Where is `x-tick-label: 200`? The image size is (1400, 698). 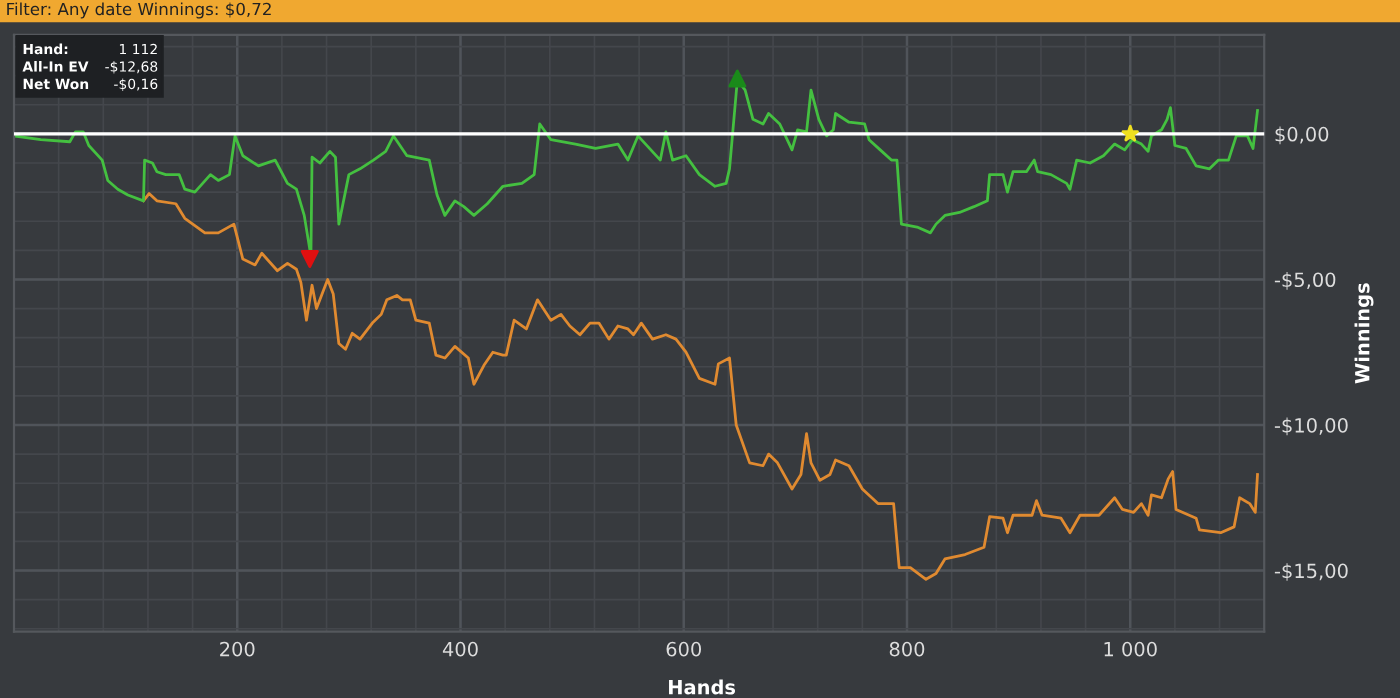
x-tick-label: 200 is located at coordinates (237, 649).